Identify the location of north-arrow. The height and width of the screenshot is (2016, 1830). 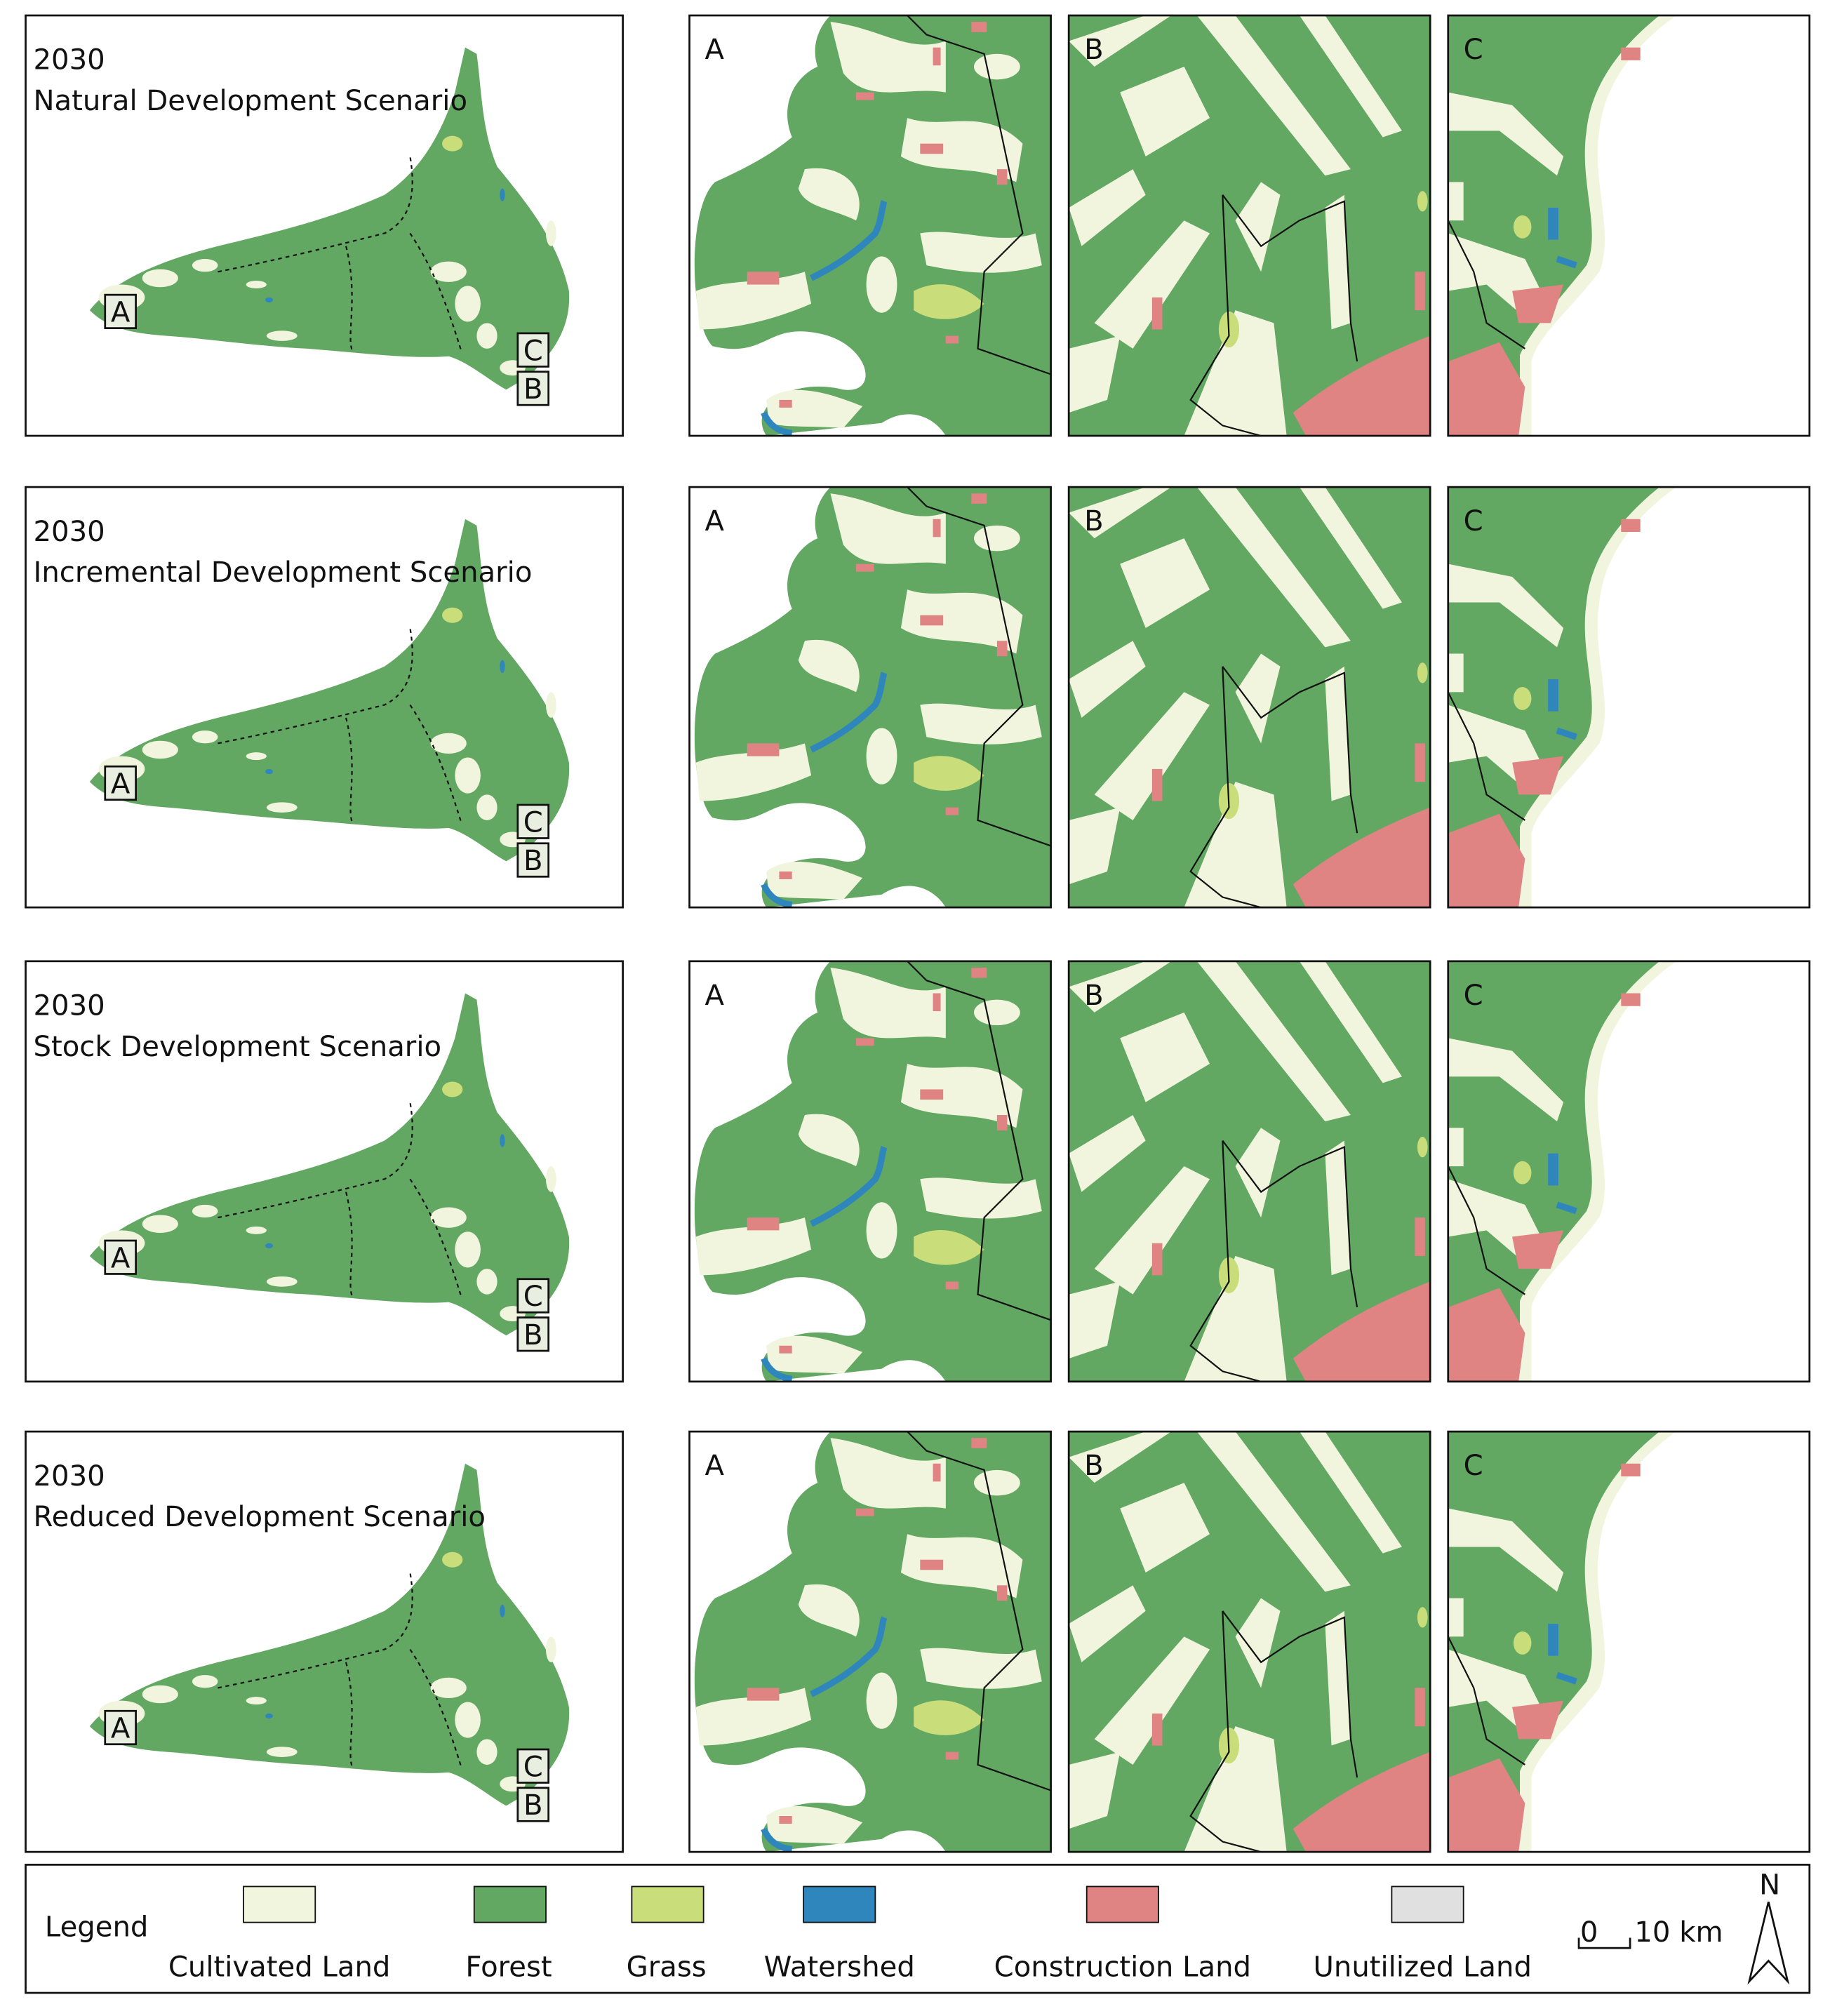
(1768, 1943).